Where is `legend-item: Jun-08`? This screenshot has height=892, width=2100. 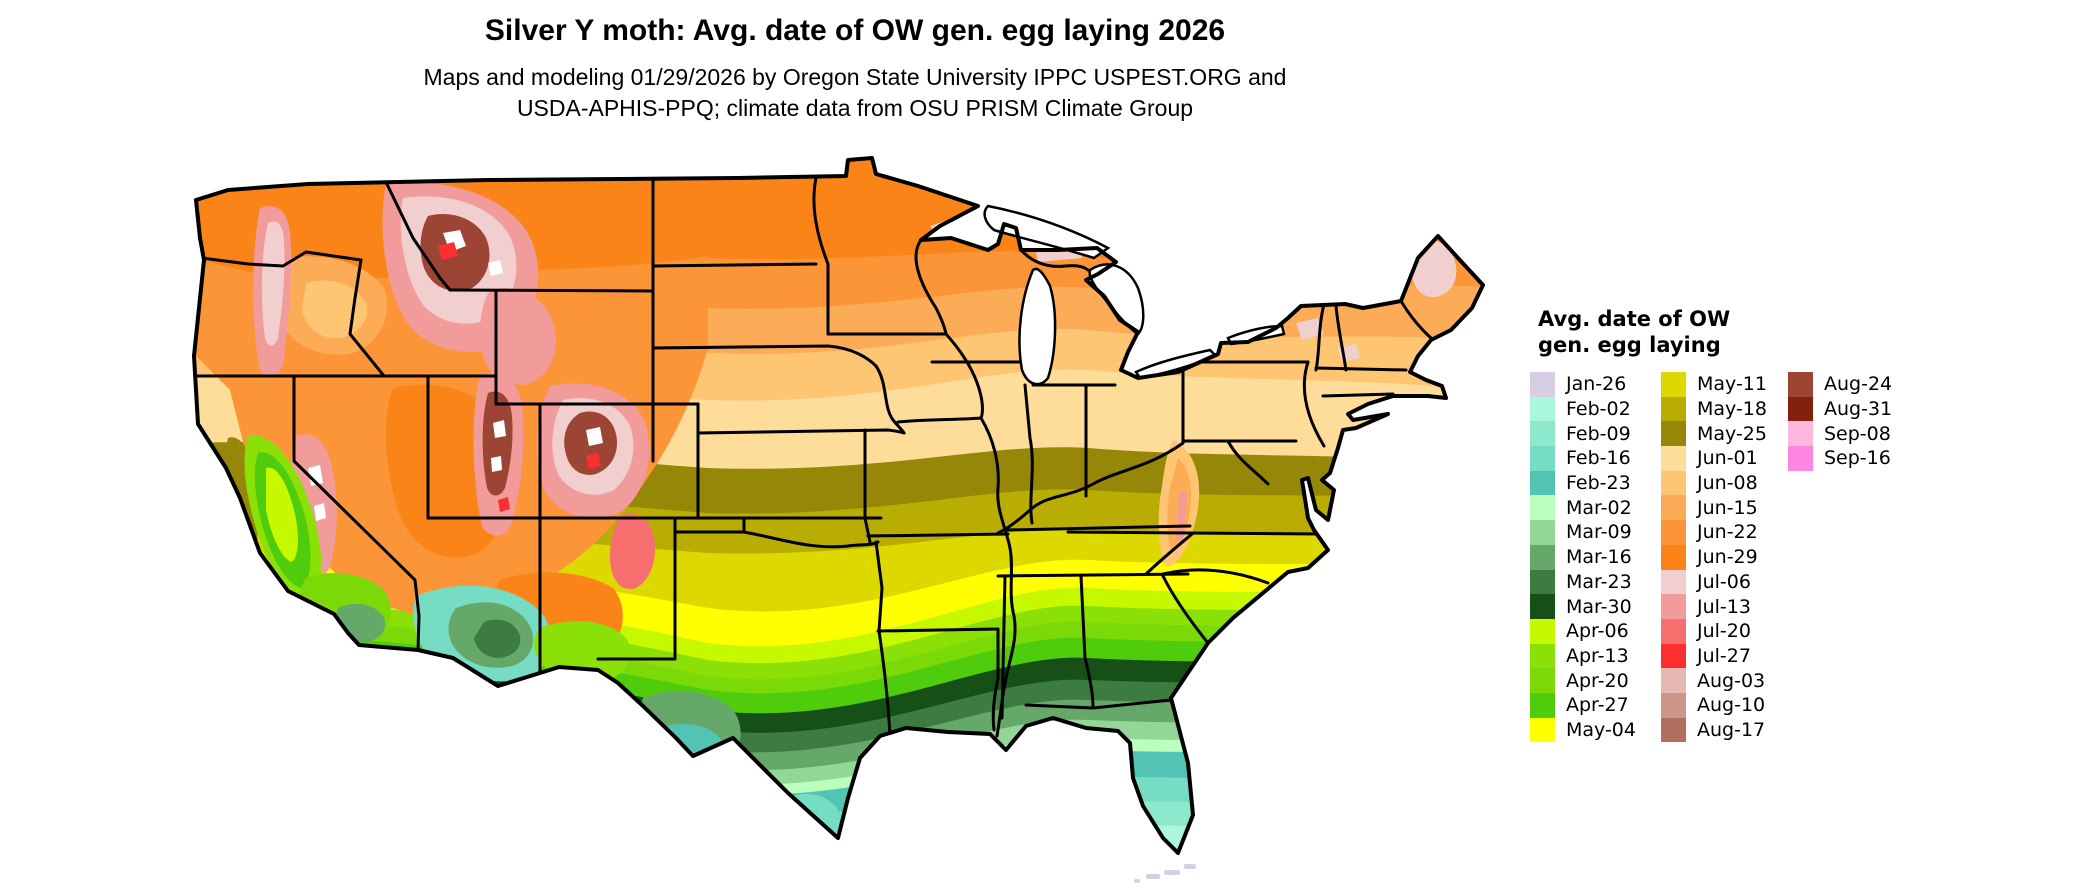
legend-item: Jun-08 is located at coordinates (1714, 483).